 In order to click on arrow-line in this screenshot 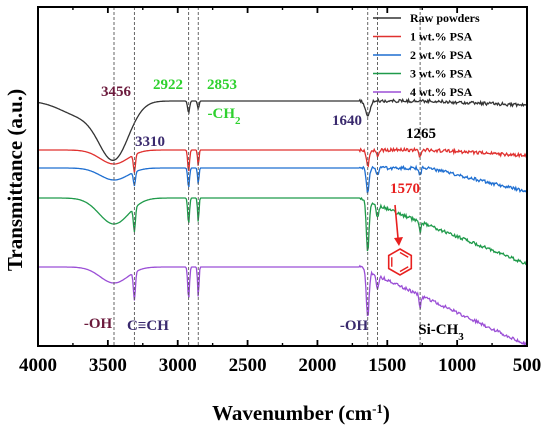, I will do `click(396, 221)`.